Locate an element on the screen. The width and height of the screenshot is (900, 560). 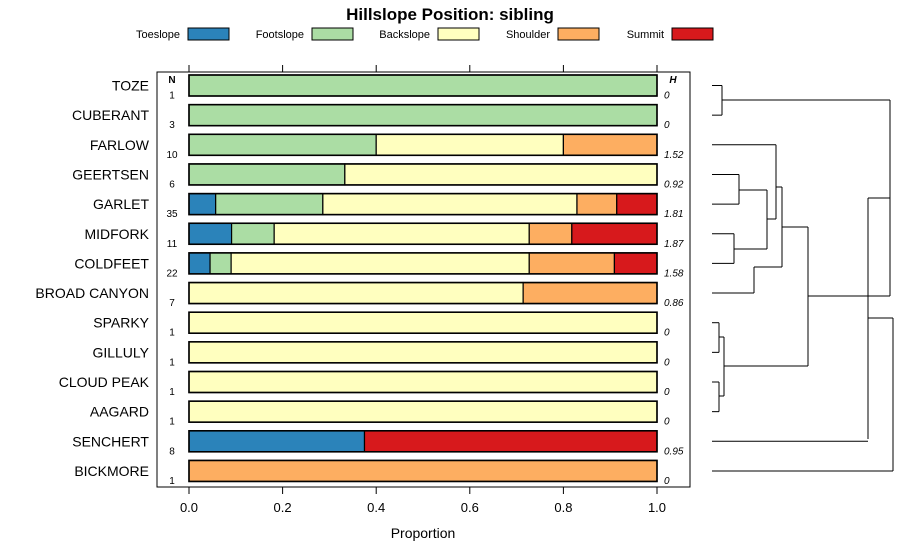
bar-row-midfork: MIDFORK 11 1.87 is located at coordinates (384, 236).